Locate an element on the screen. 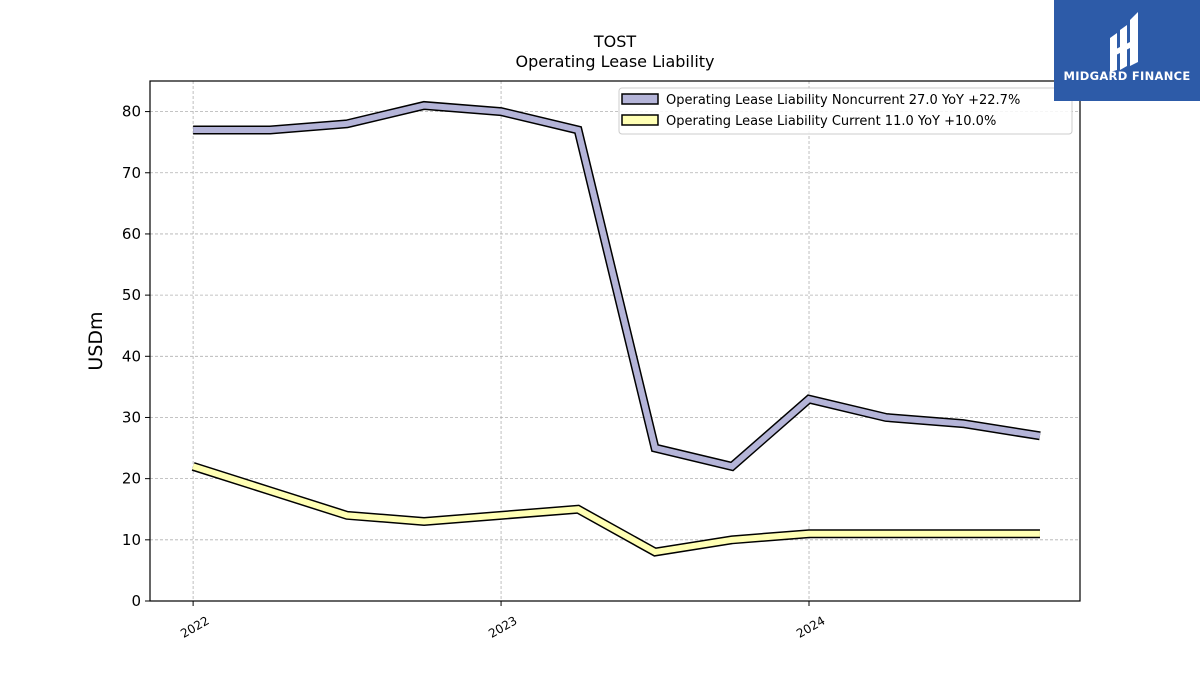 The width and height of the screenshot is (1200, 675). y-tick-label: 30 is located at coordinates (131, 417).